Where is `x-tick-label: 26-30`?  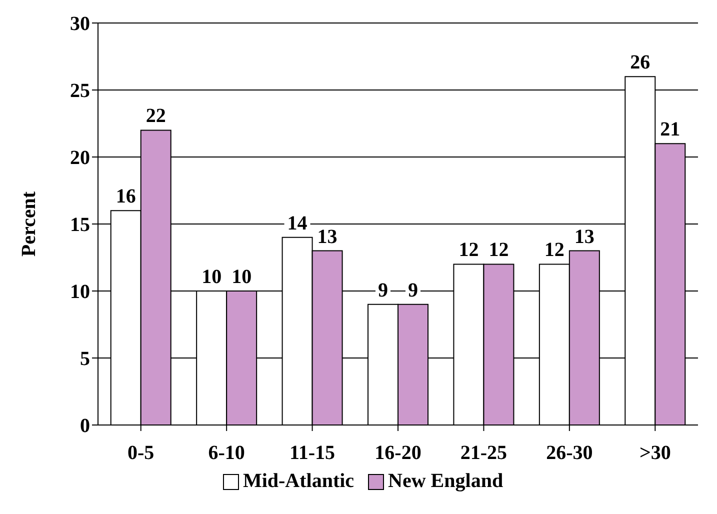 x-tick-label: 26-30 is located at coordinates (569, 453).